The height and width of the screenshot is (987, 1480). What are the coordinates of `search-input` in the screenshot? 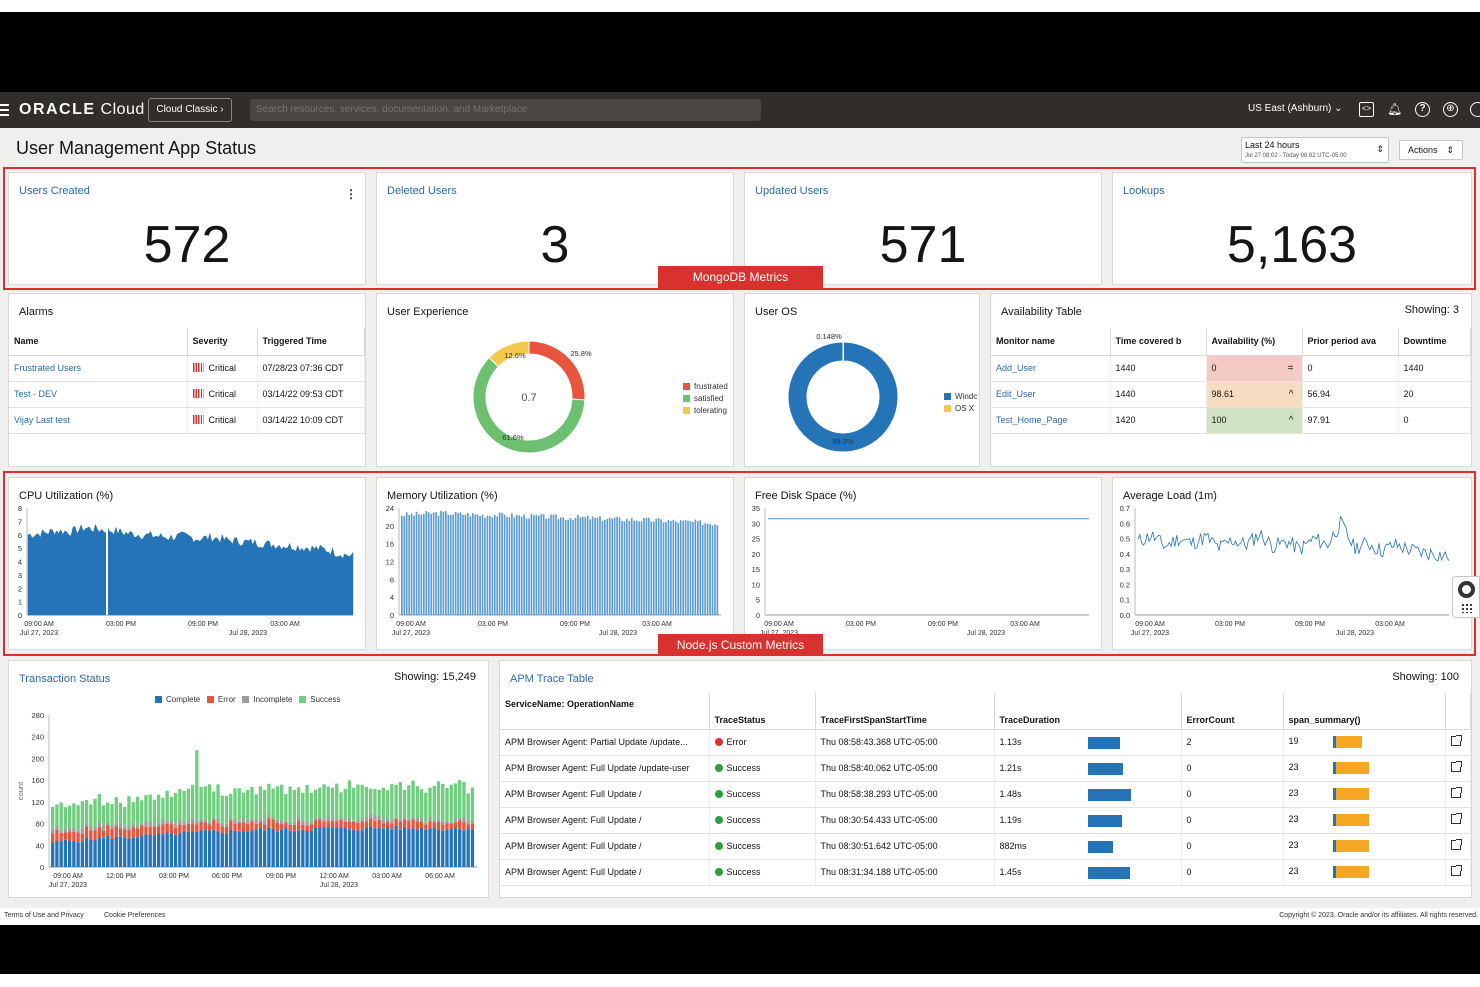 It's located at (505, 110).